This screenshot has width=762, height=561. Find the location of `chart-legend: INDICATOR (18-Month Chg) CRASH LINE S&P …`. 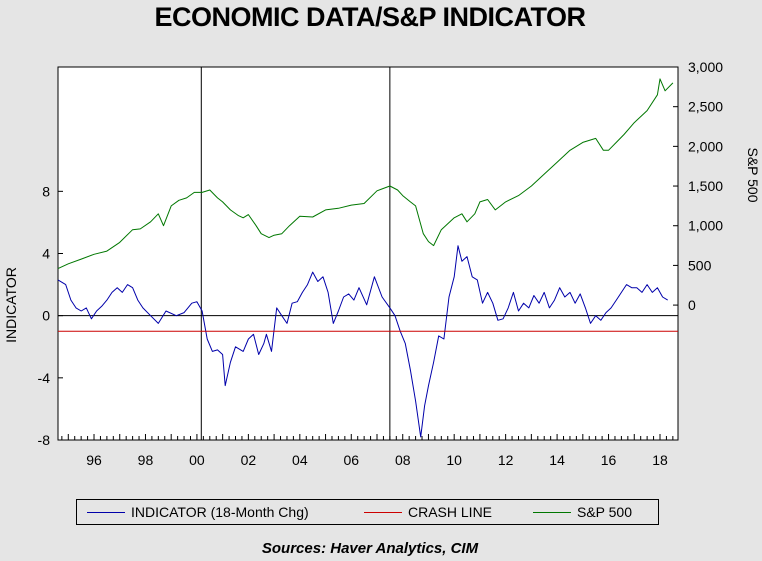

chart-legend: INDICATOR (18-Month Chg) CRASH LINE S&P … is located at coordinates (367, 512).